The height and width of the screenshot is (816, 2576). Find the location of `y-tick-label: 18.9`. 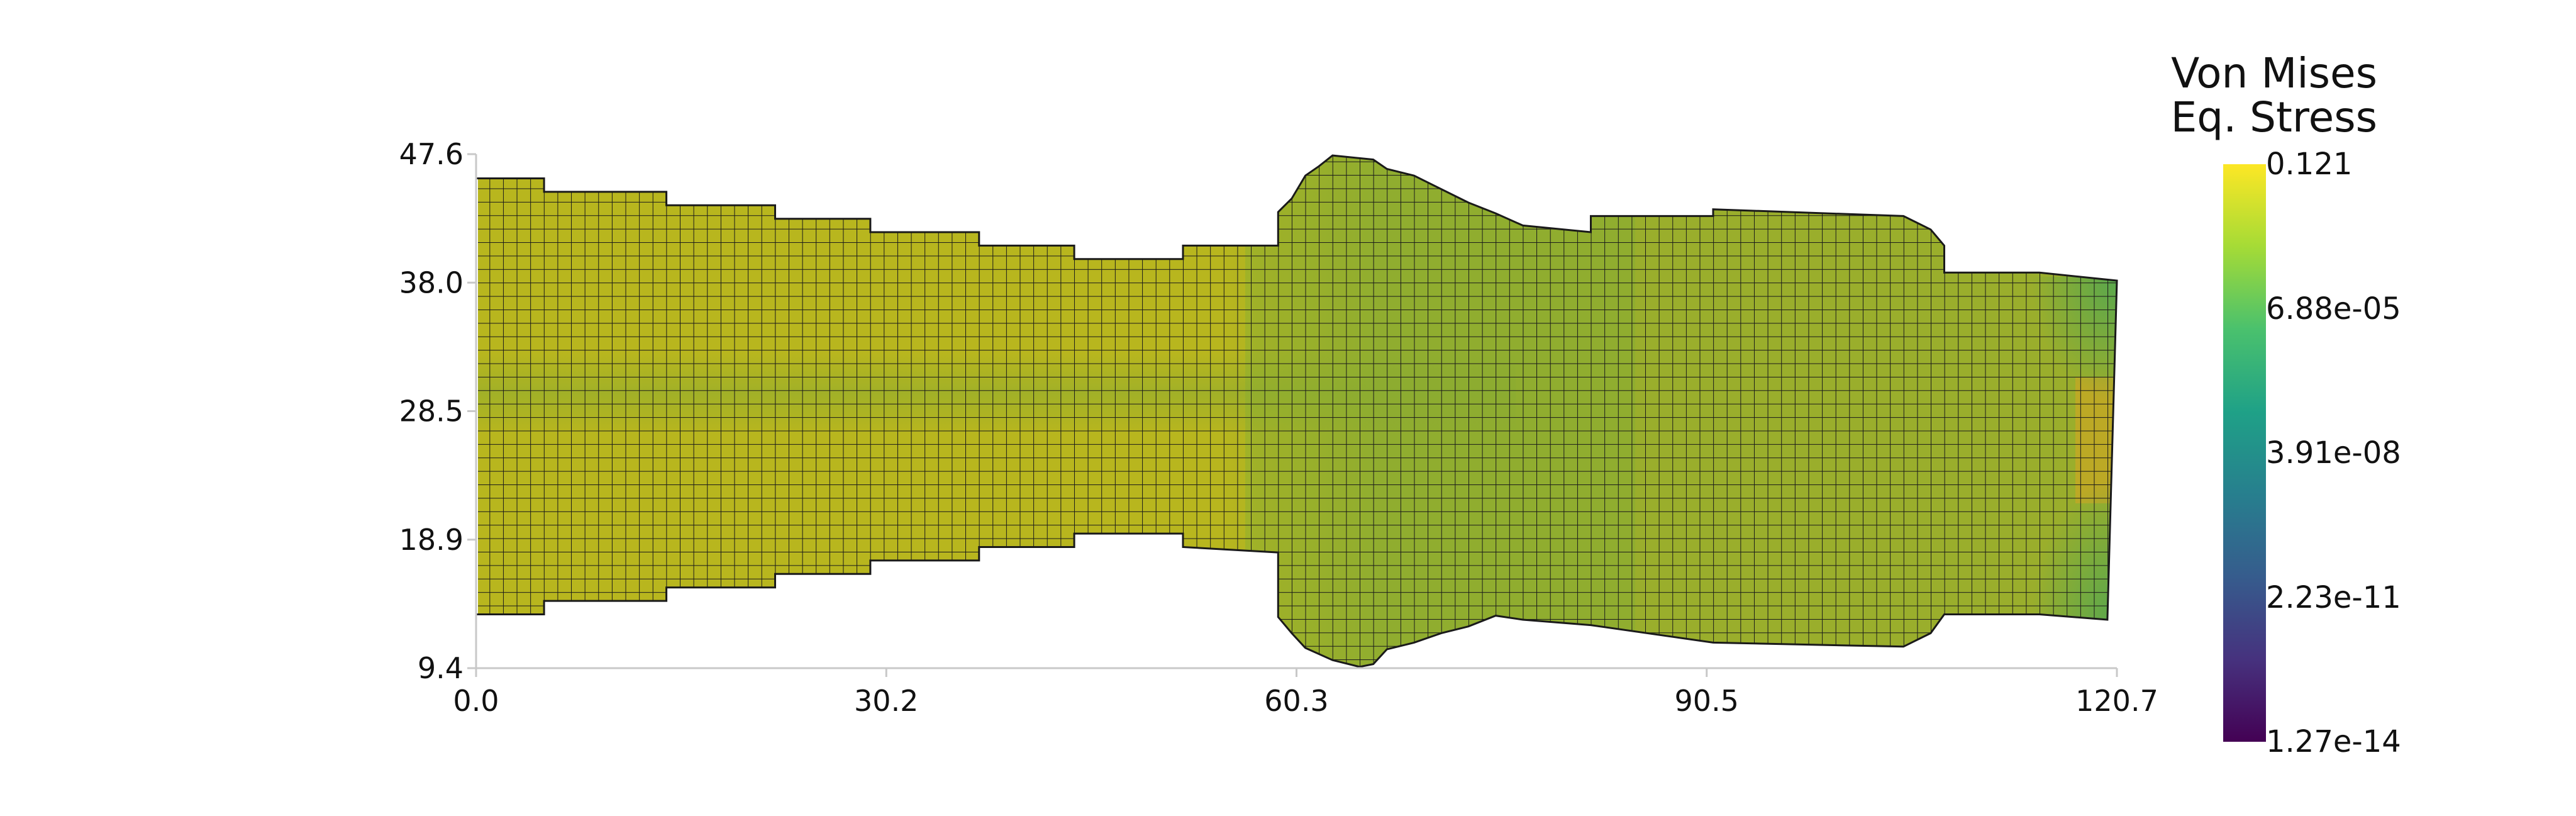

y-tick-label: 18.9 is located at coordinates (431, 540).